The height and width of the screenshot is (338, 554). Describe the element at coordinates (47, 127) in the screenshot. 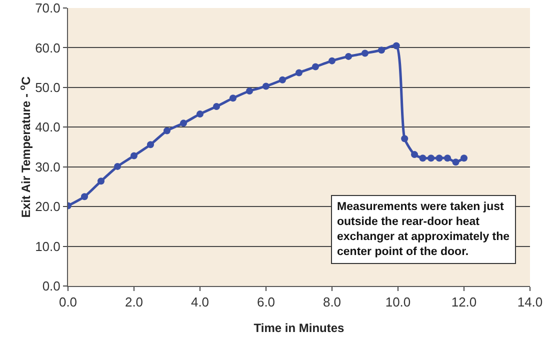

I see `y-tick-label: 40.0` at that location.